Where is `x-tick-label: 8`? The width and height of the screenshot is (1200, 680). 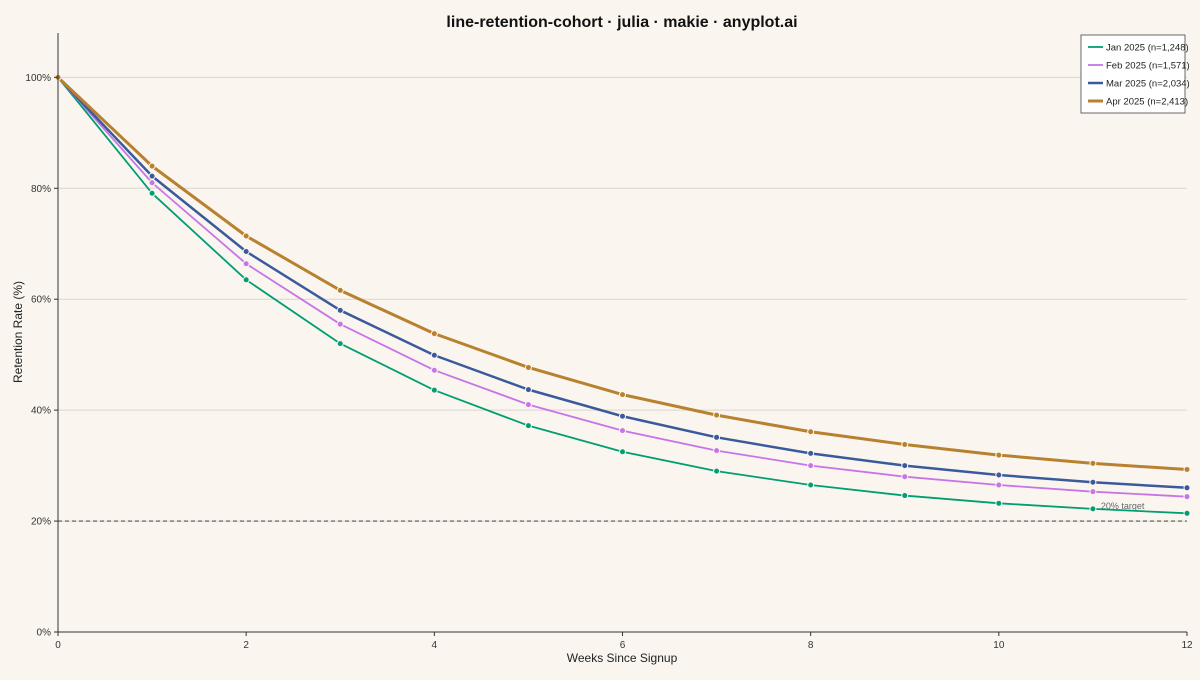 x-tick-label: 8 is located at coordinates (811, 645).